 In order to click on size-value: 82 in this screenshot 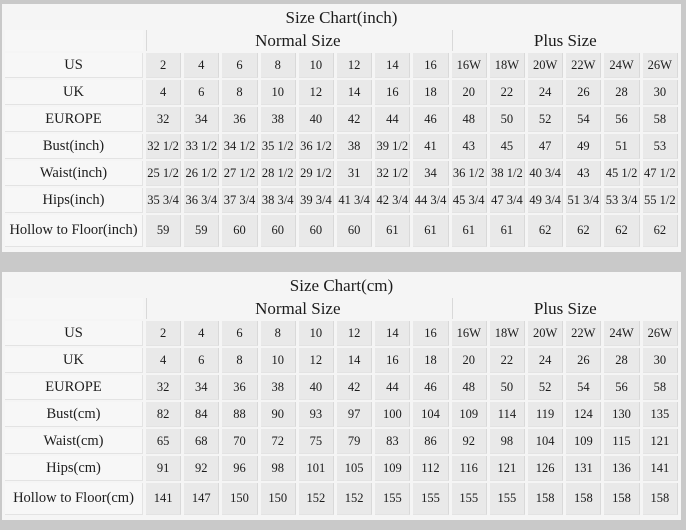, I will do `click(164, 414)`.